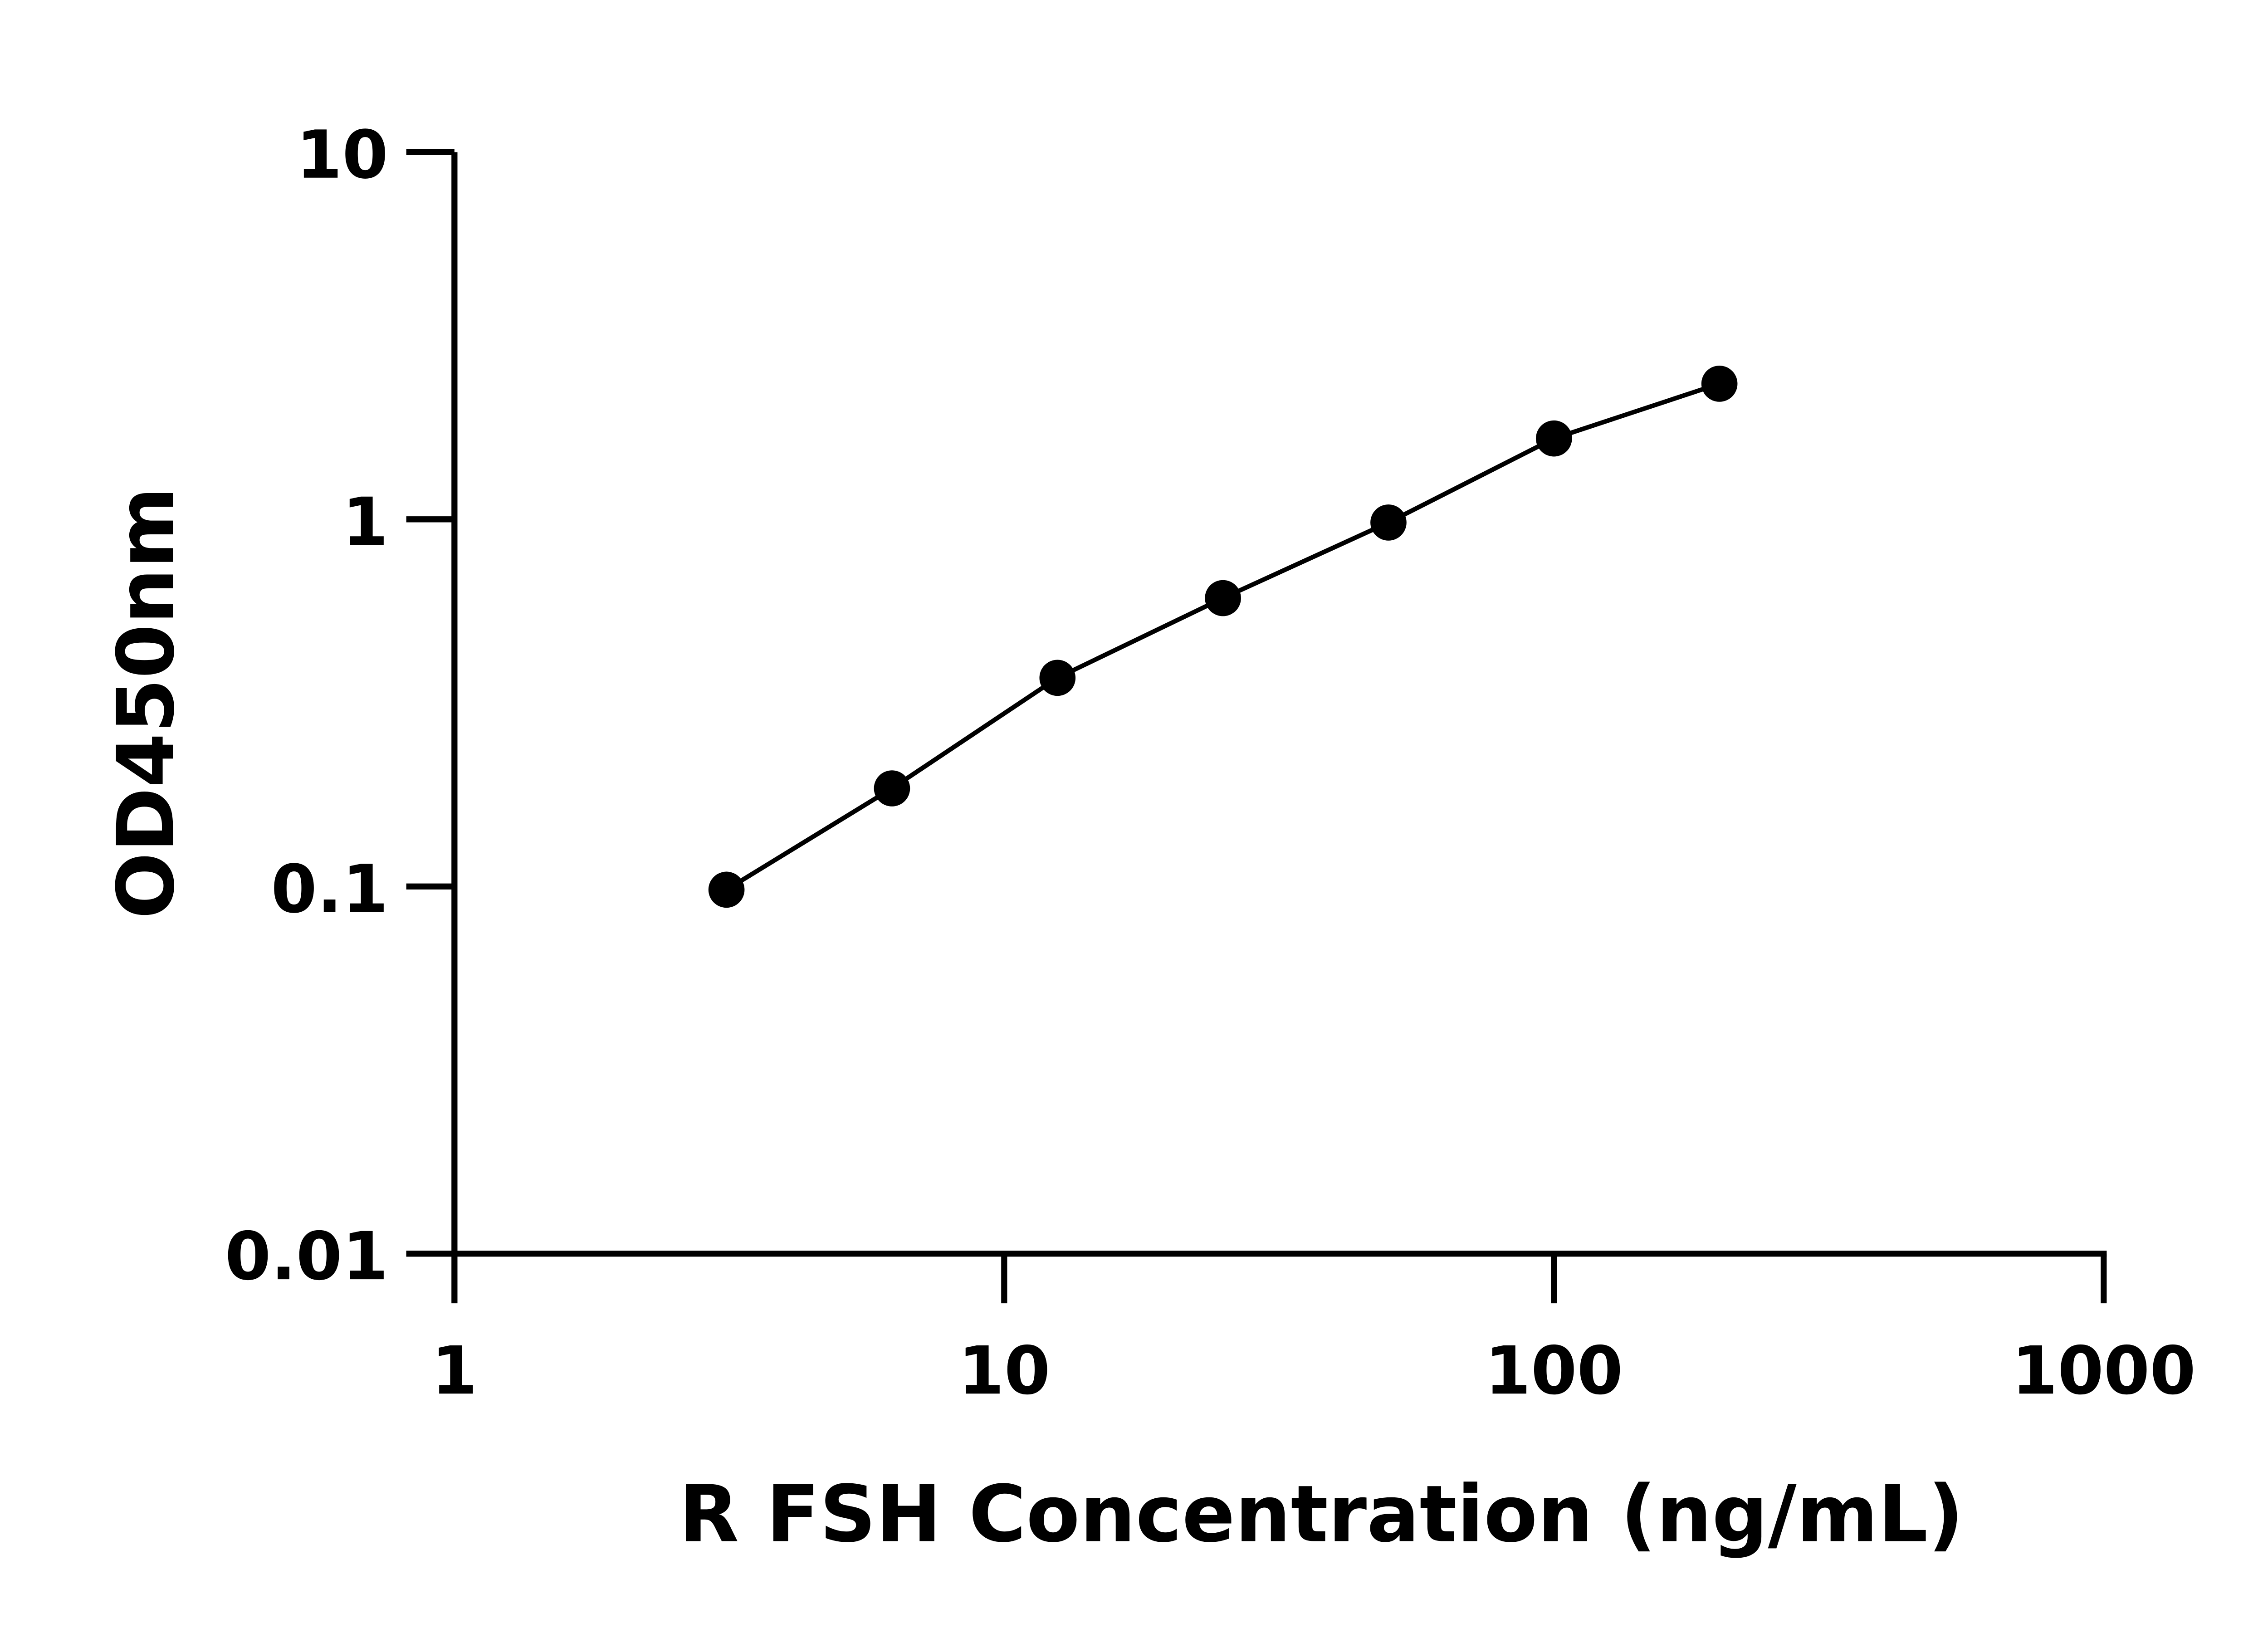 This screenshot has width=2268, height=1633. Describe the element at coordinates (1004, 1371) in the screenshot. I see `x-tick-label: 10` at that location.